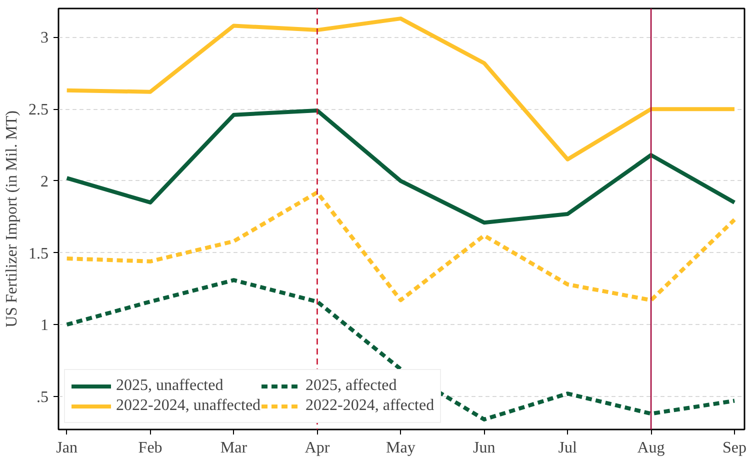  I want to click on x-tick-label: Jun, so click(484, 448).